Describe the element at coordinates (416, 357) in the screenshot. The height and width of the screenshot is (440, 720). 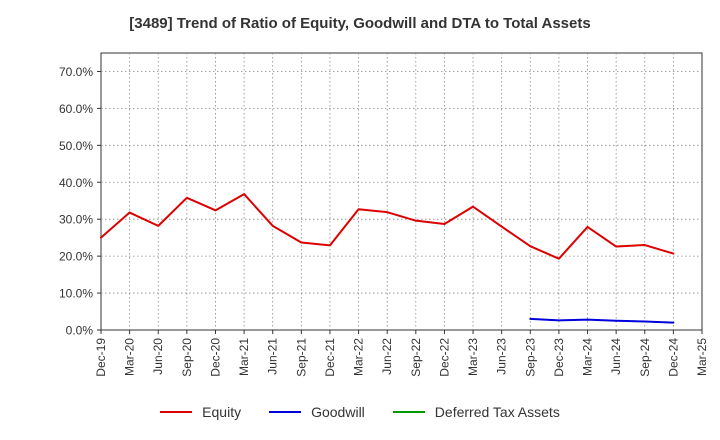
I see `x-tick-label: Sep-22` at that location.